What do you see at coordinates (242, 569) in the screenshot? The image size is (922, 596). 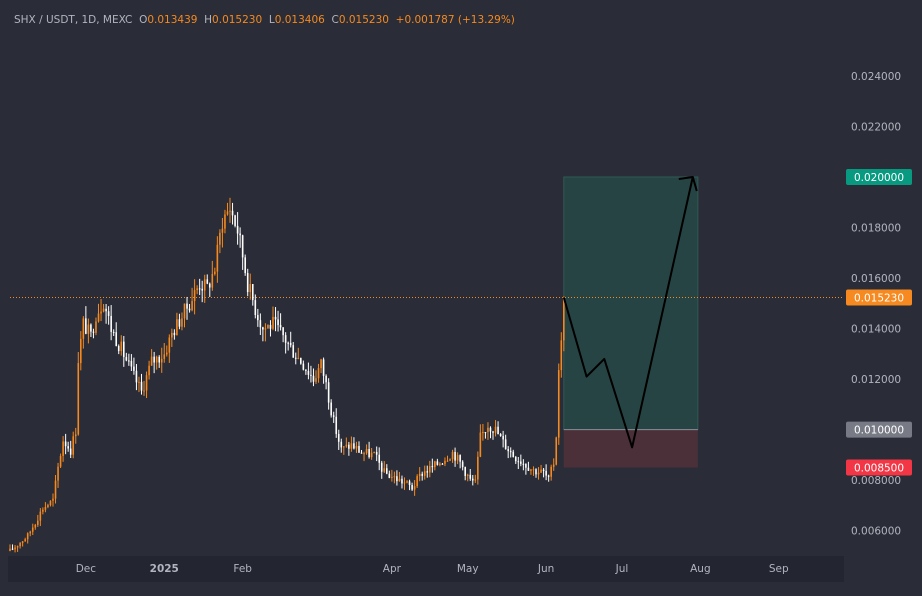 I see `time-tick-label: Feb` at bounding box center [242, 569].